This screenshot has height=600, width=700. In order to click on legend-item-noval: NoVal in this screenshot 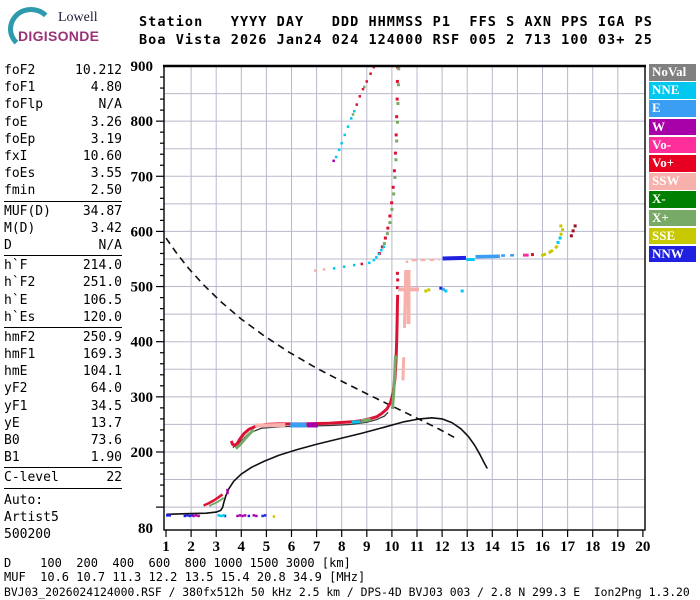, I will do `click(672, 72)`.